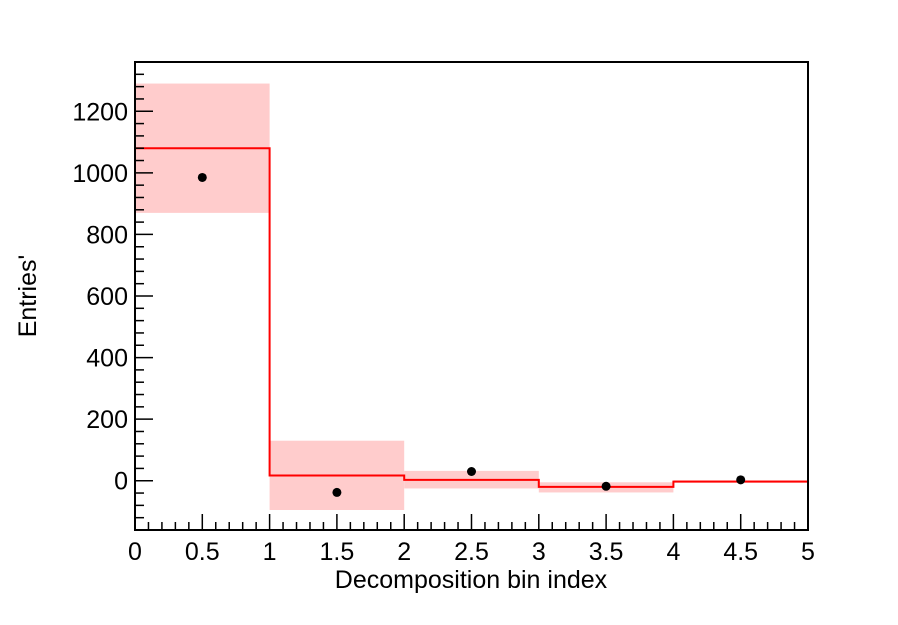 The image size is (898, 625). I want to click on y-tick-label: 400, so click(107, 359).